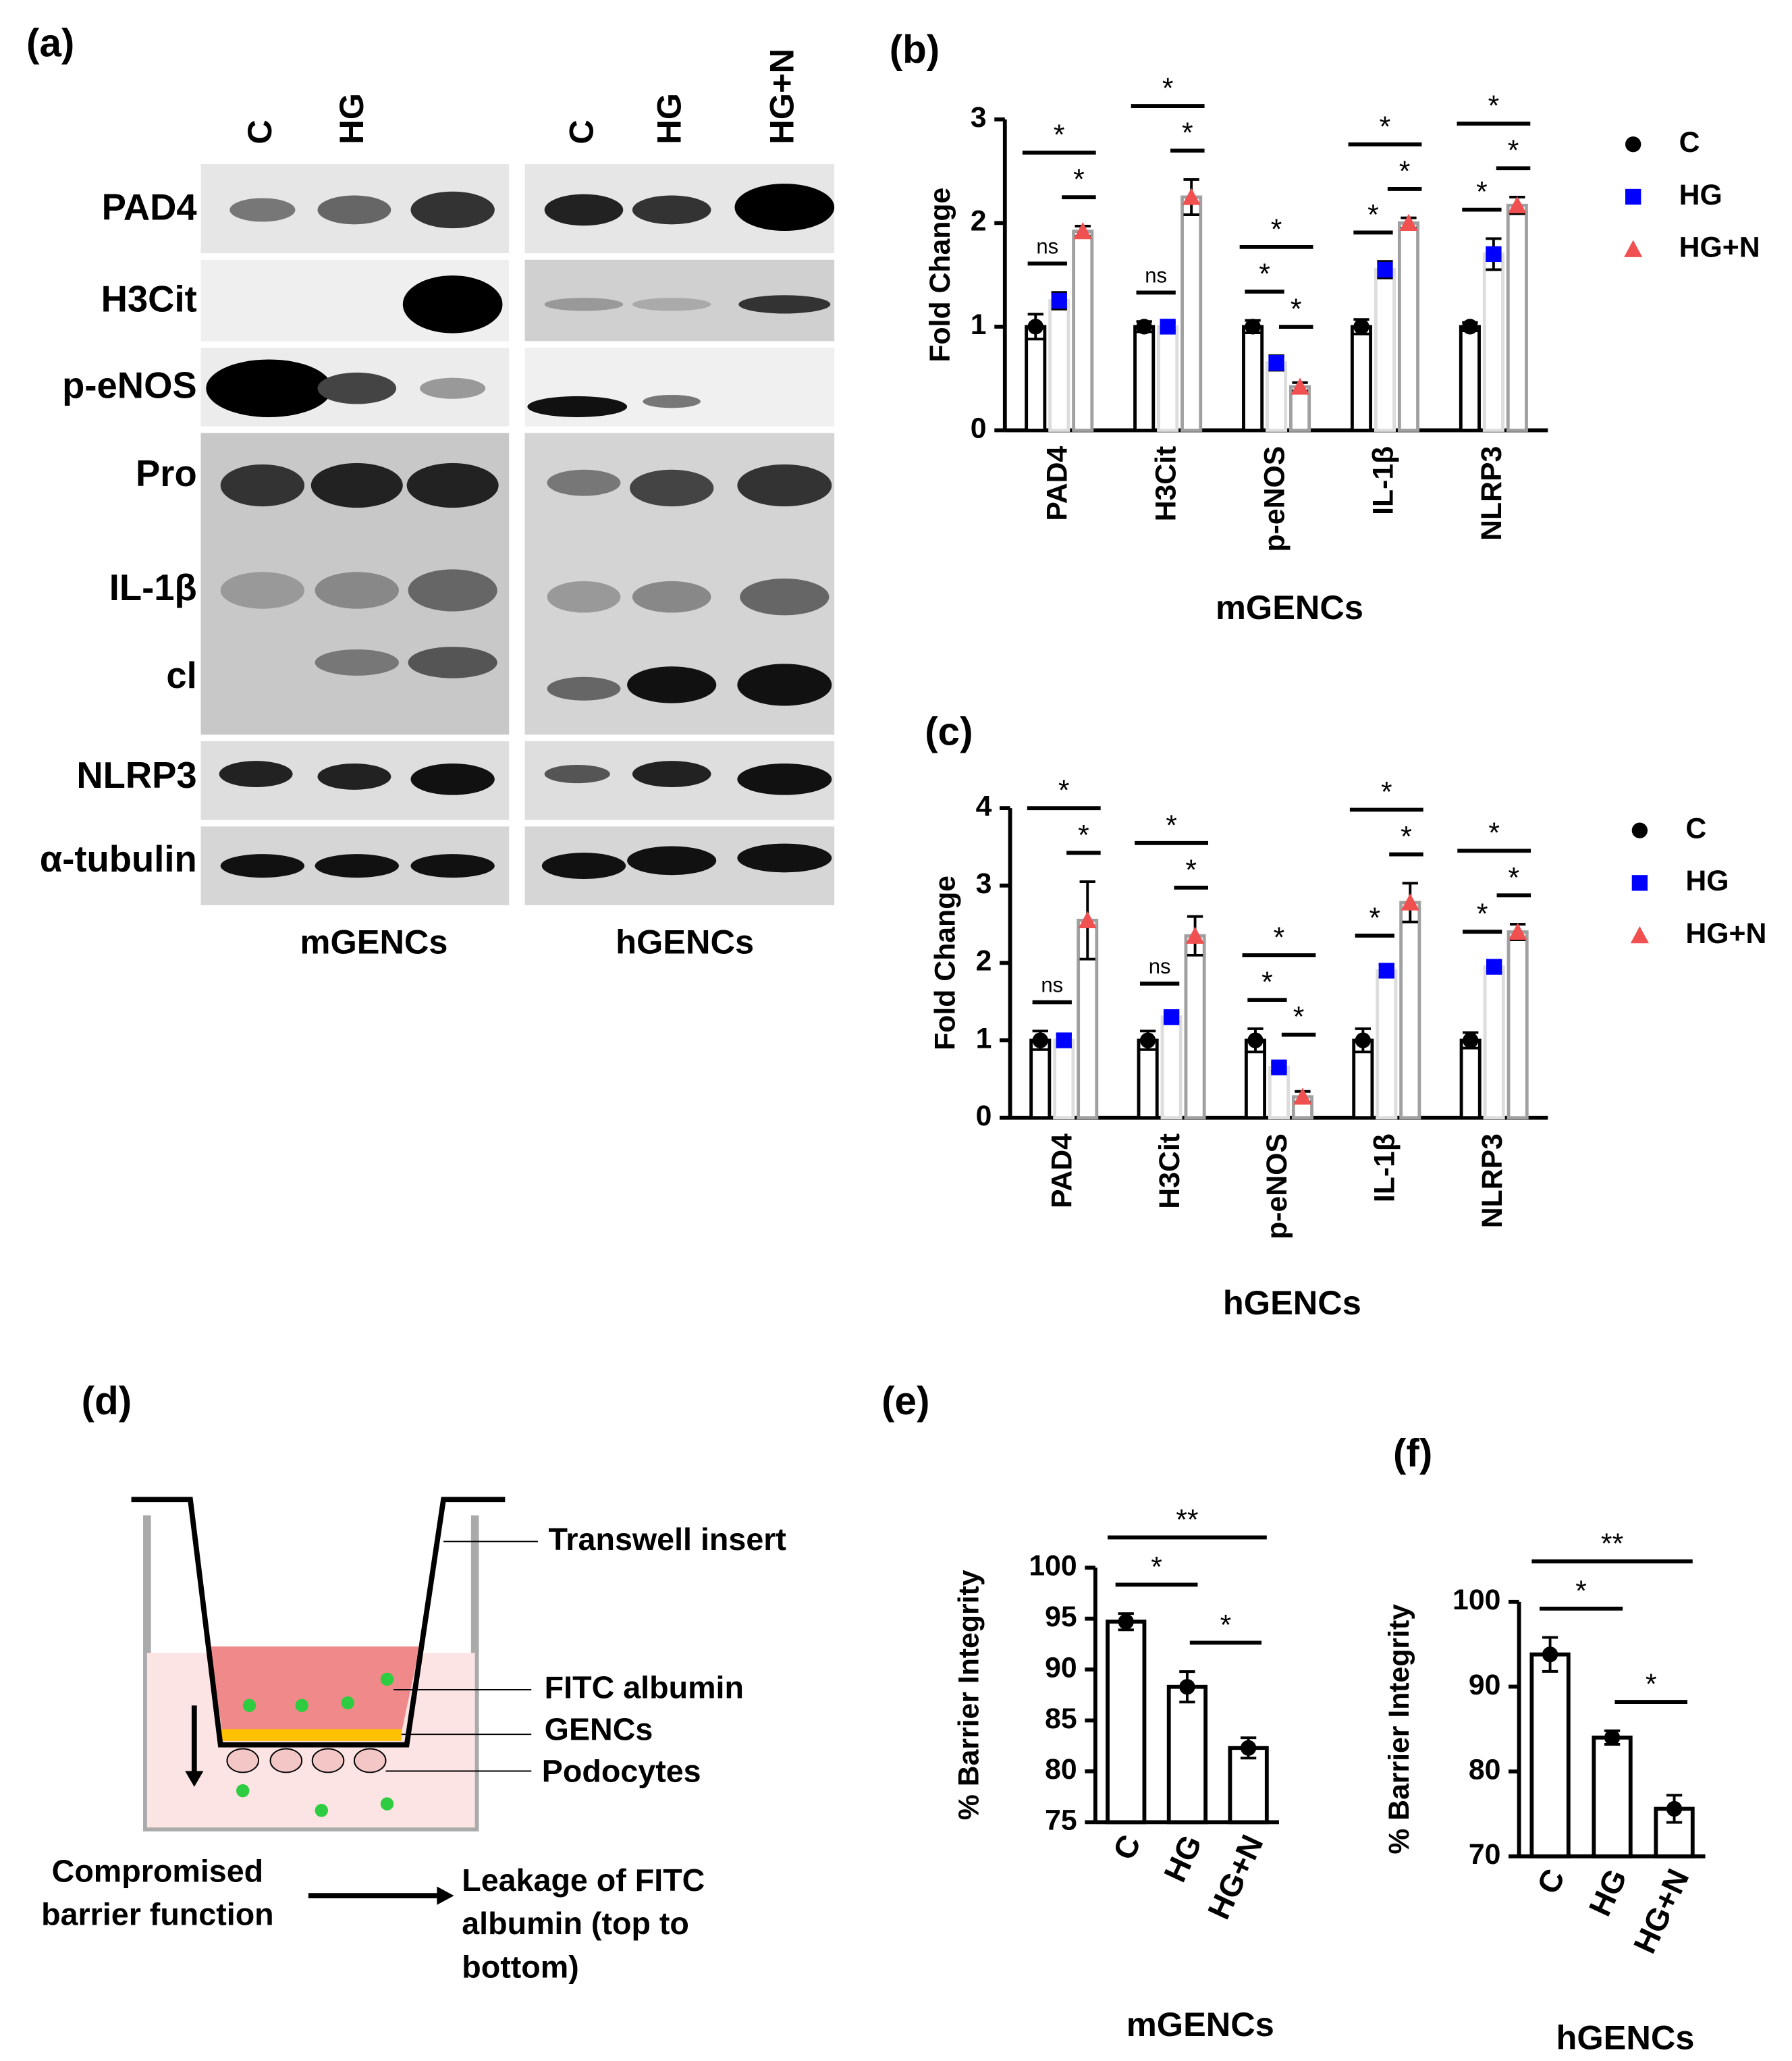  What do you see at coordinates (984, 806) in the screenshot?
I see `y-tick-label: 4` at bounding box center [984, 806].